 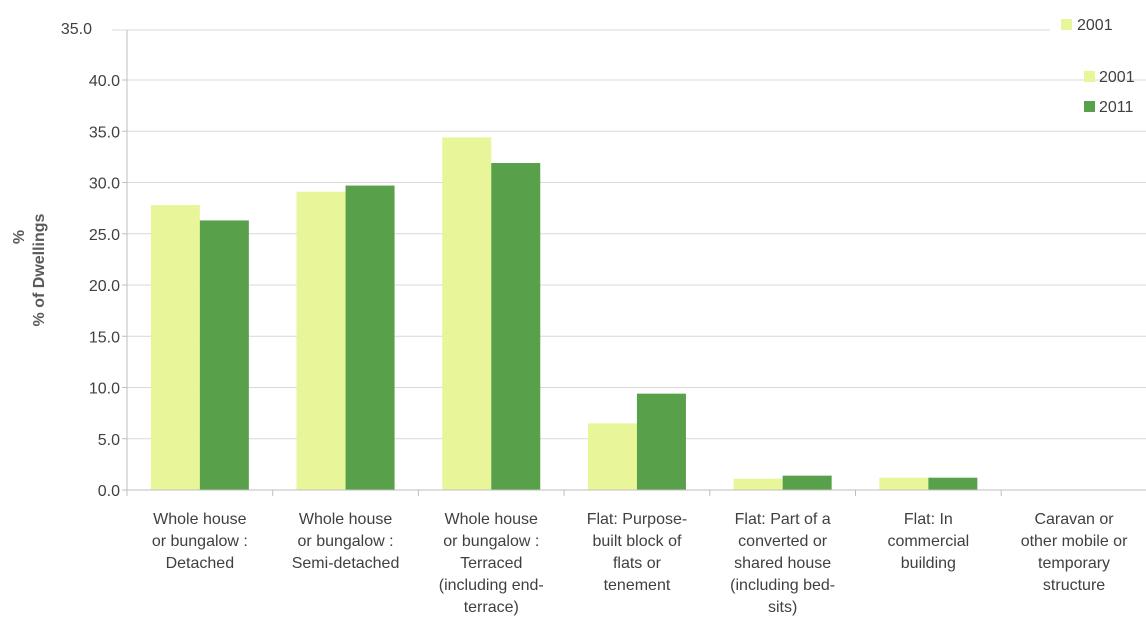 I want to click on x-category-label-line: Flat: Purpose-, so click(x=637, y=519).